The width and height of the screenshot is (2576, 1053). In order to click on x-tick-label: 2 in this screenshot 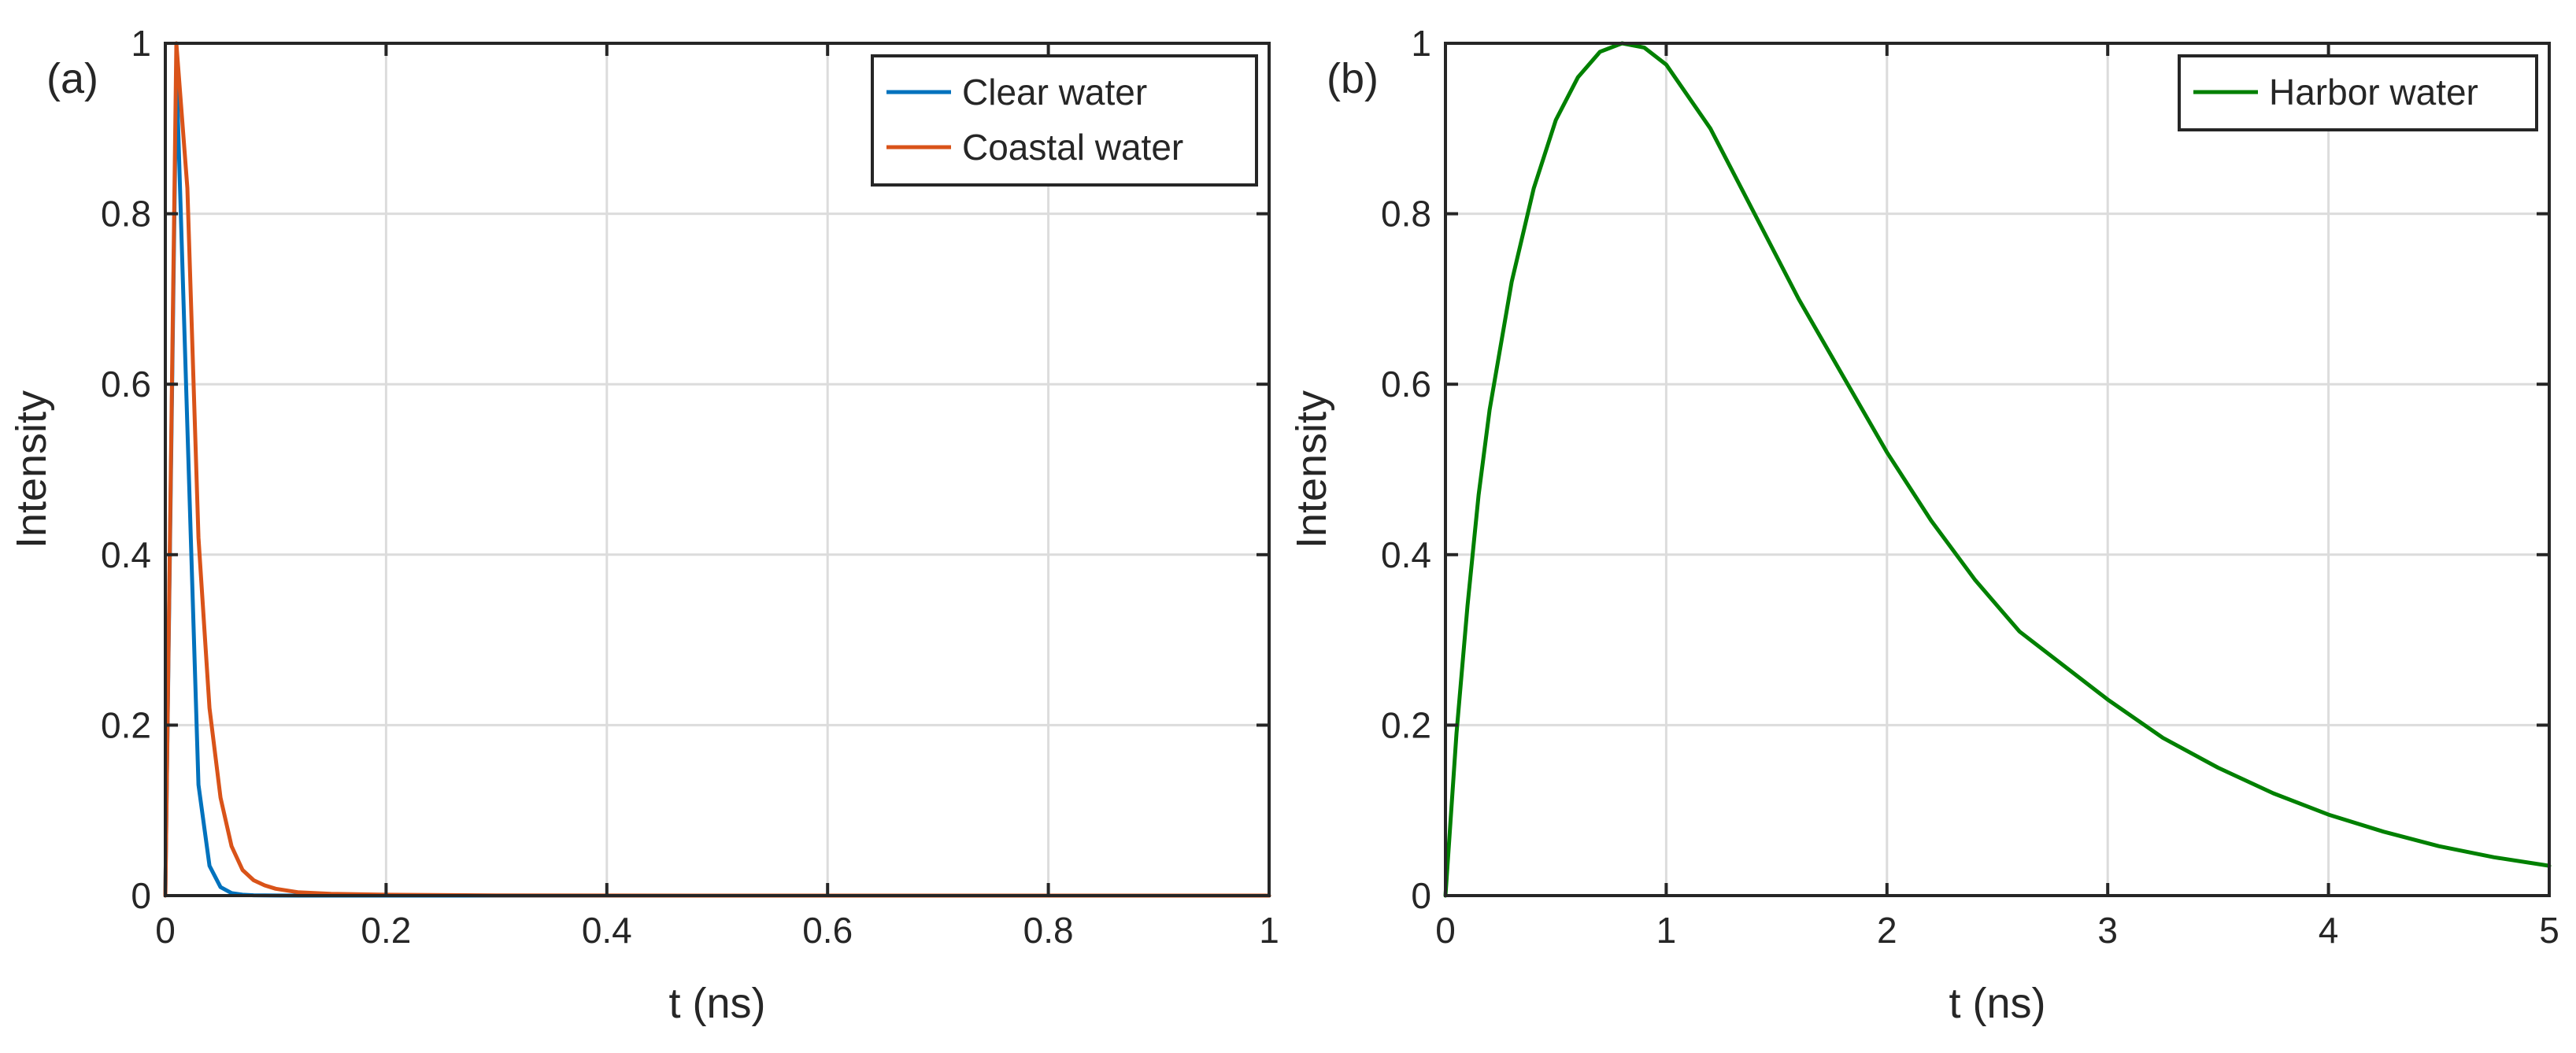, I will do `click(1887, 930)`.